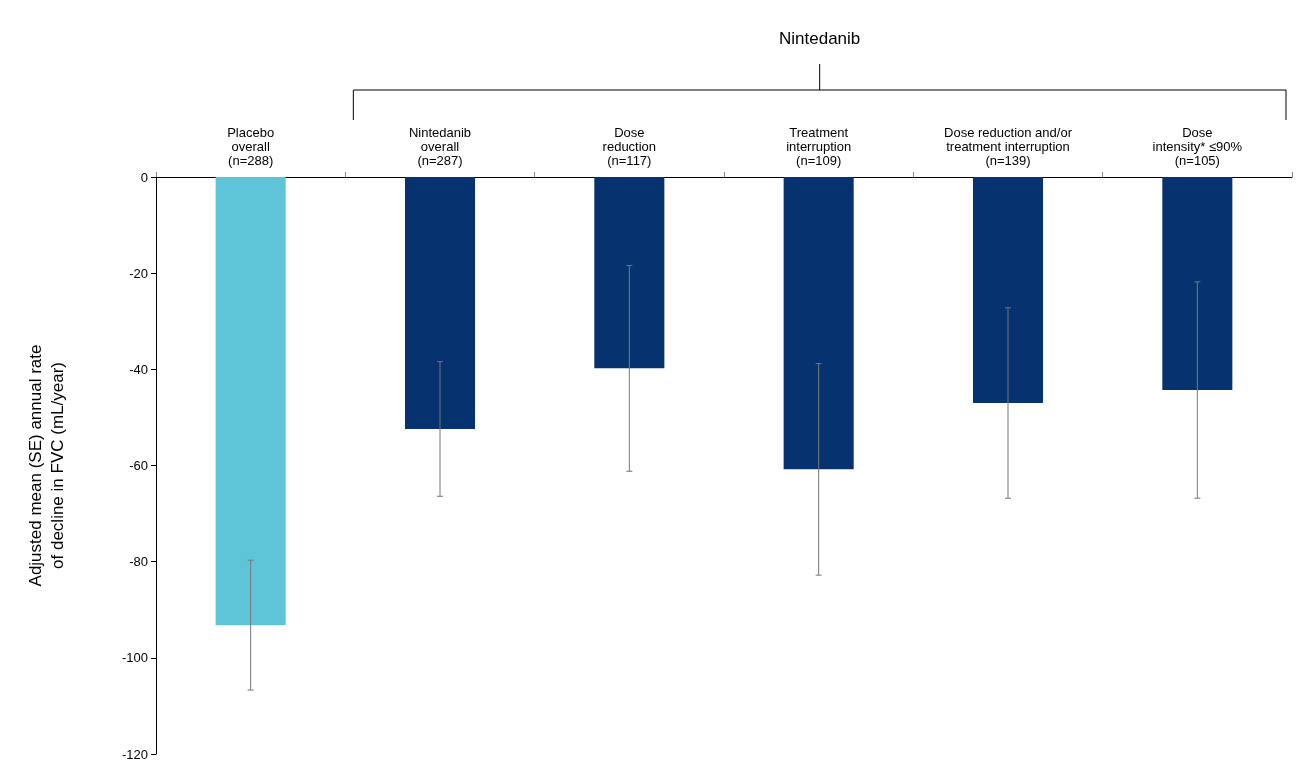  I want to click on x-tick-label: Dose reduction (n=117), so click(629, 146).